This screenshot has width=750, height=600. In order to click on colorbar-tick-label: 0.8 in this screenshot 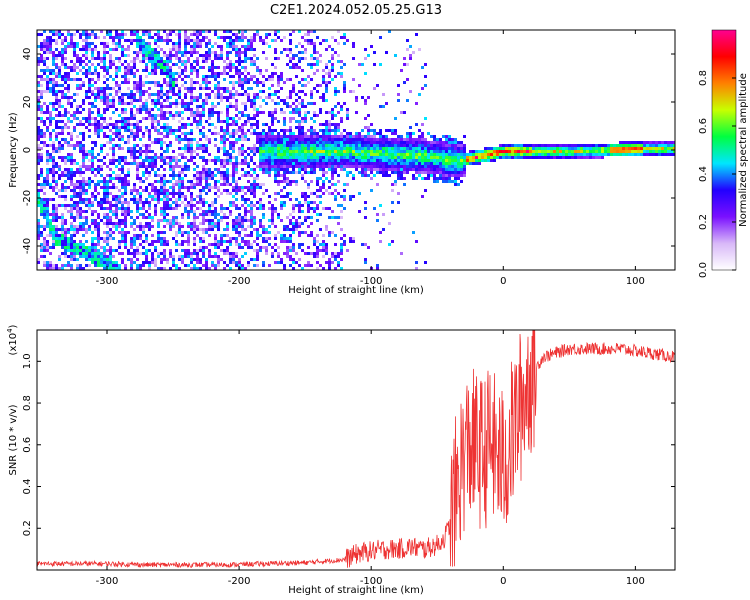, I will do `click(703, 78)`.